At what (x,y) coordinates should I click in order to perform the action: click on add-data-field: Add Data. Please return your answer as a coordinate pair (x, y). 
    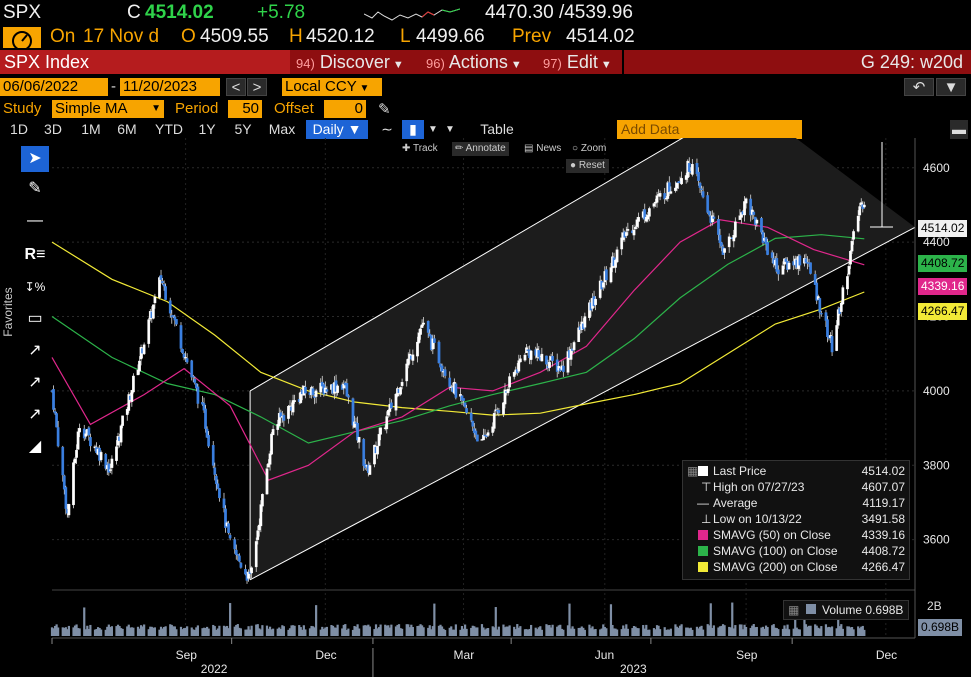
    Looking at the image, I should click on (709, 129).